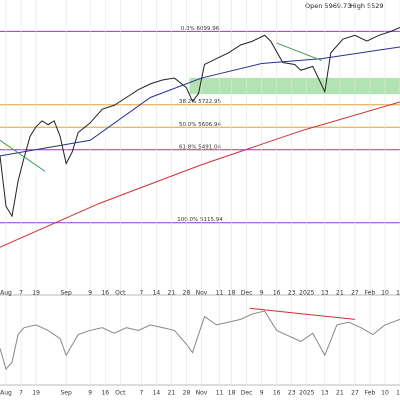 Image resolution: width=400 pixels, height=400 pixels. What do you see at coordinates (200, 29) in the screenshot?
I see `fib-label: 0.0% 6099.96` at bounding box center [200, 29].